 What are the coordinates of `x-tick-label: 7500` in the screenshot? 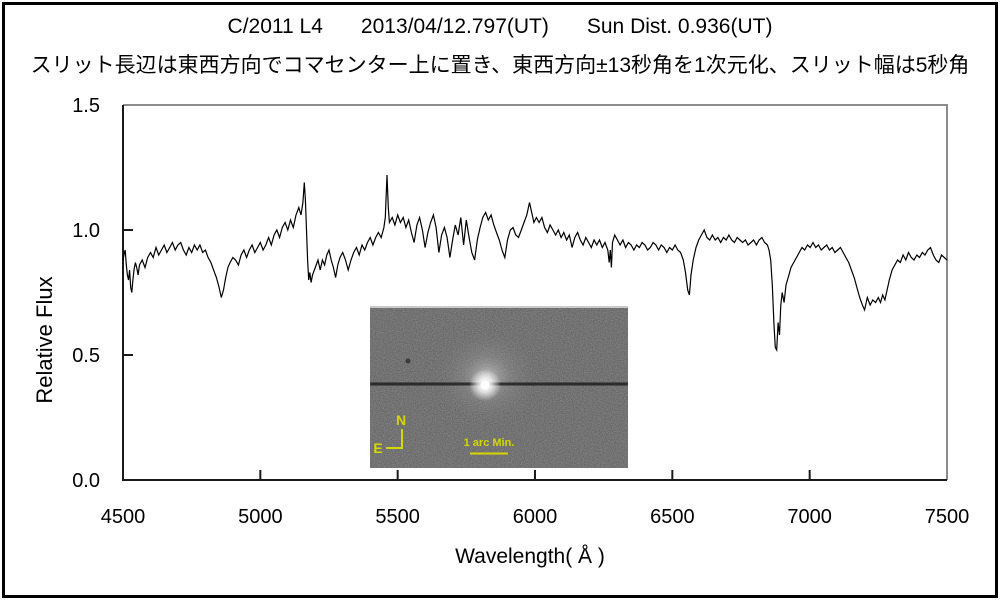 It's located at (947, 517).